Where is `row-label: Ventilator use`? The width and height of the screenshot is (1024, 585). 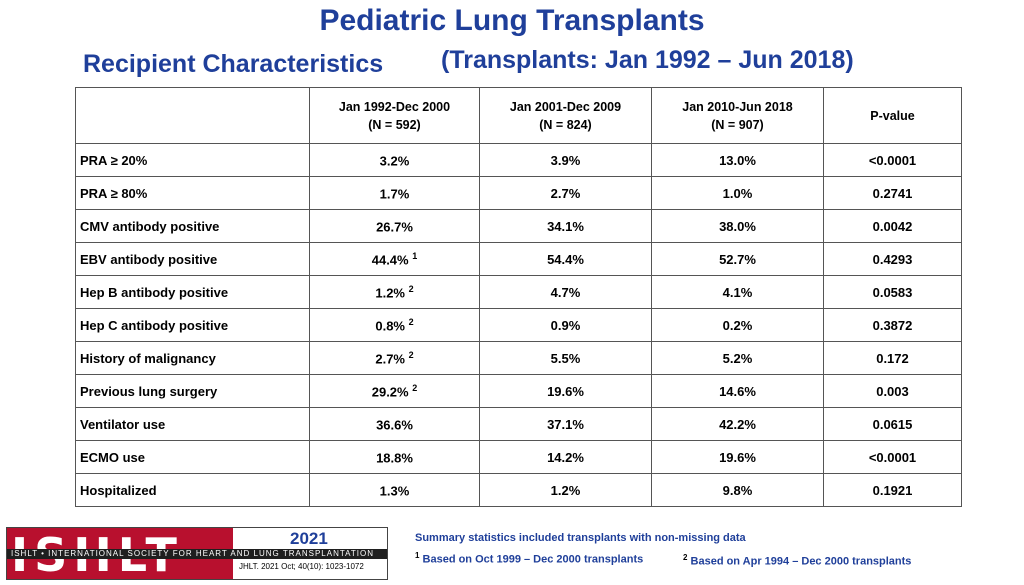
row-label: Ventilator use is located at coordinates (192, 424).